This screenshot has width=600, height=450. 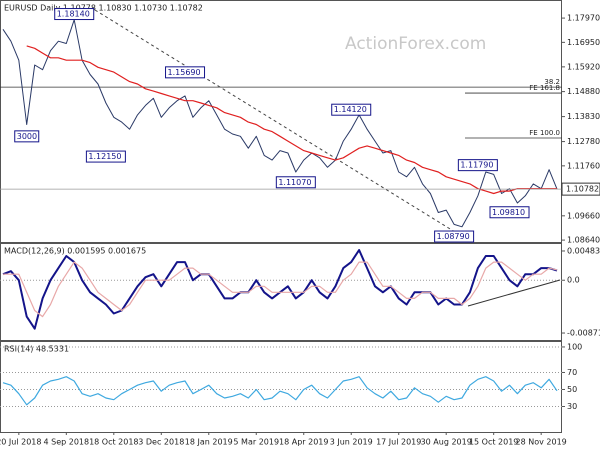 I want to click on x-tick-label: 18 Apr 2019, so click(x=303, y=442).